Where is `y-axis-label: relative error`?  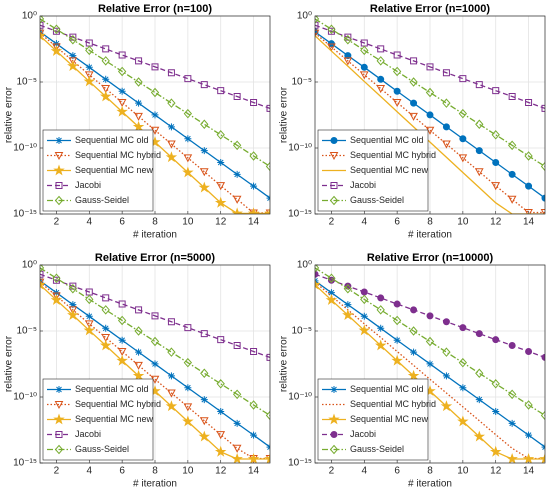 y-axis-label: relative error is located at coordinates (9, 363).